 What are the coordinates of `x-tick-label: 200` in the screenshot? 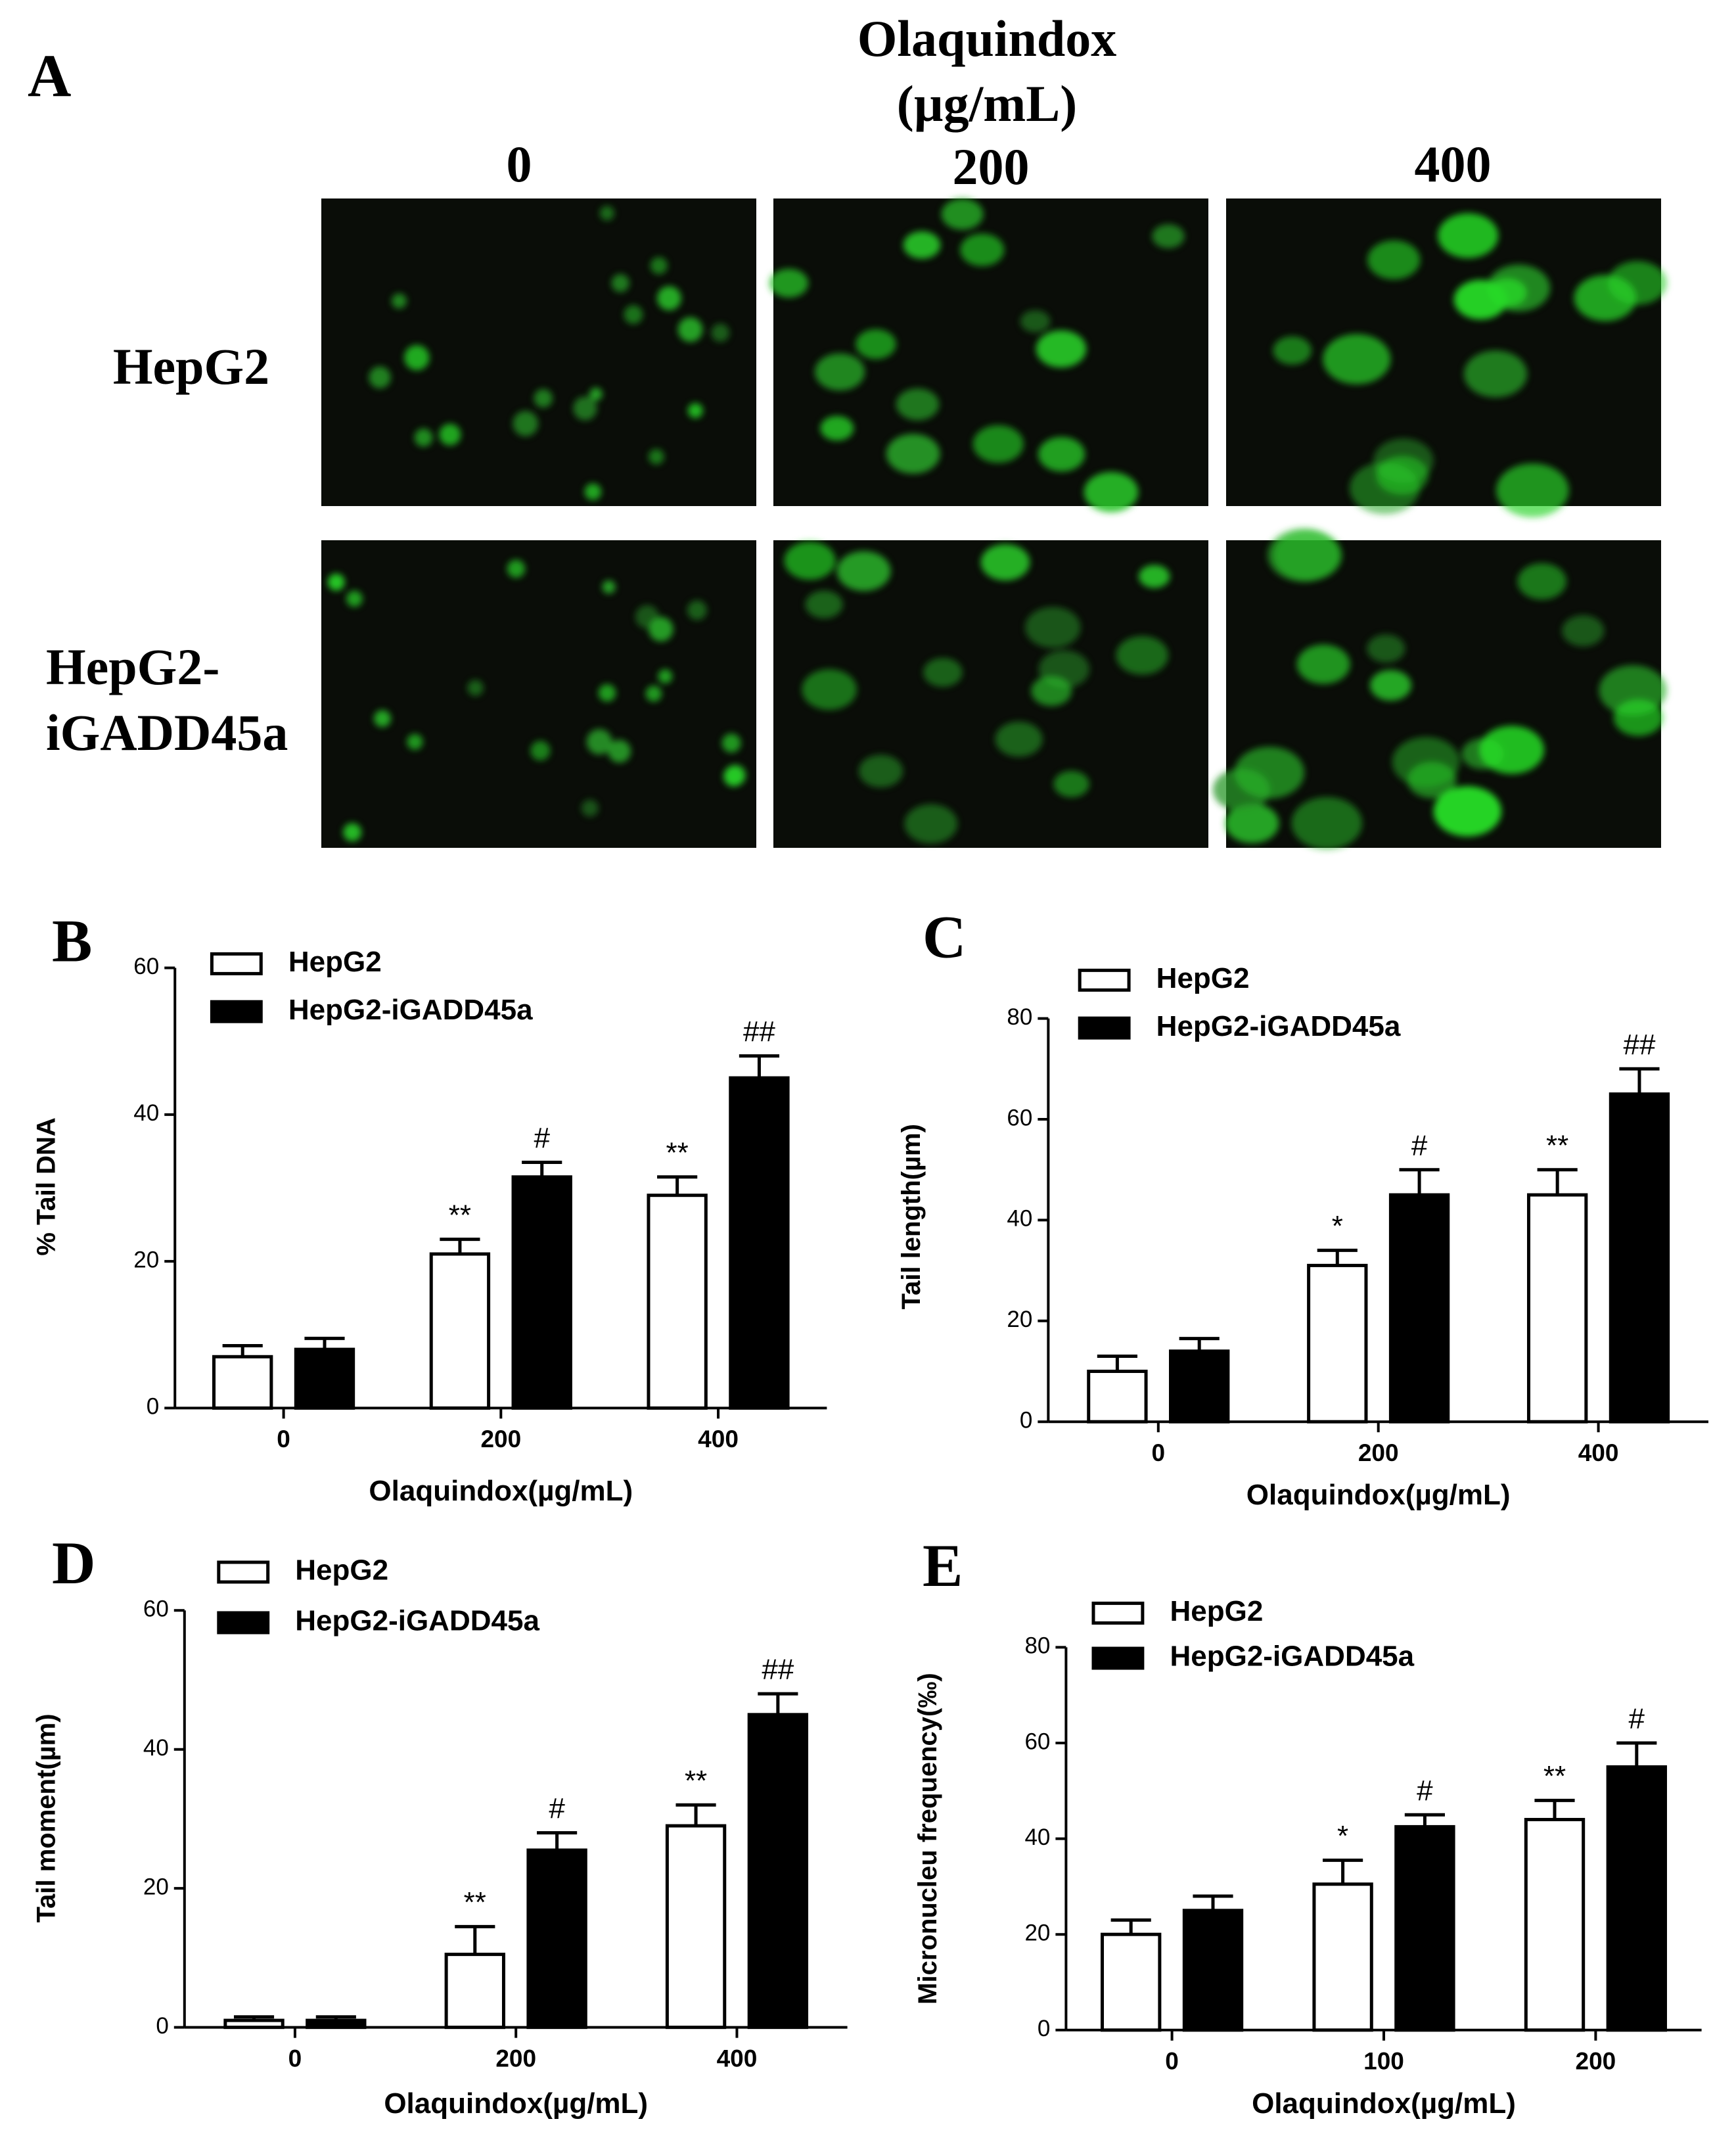 It's located at (500, 1439).